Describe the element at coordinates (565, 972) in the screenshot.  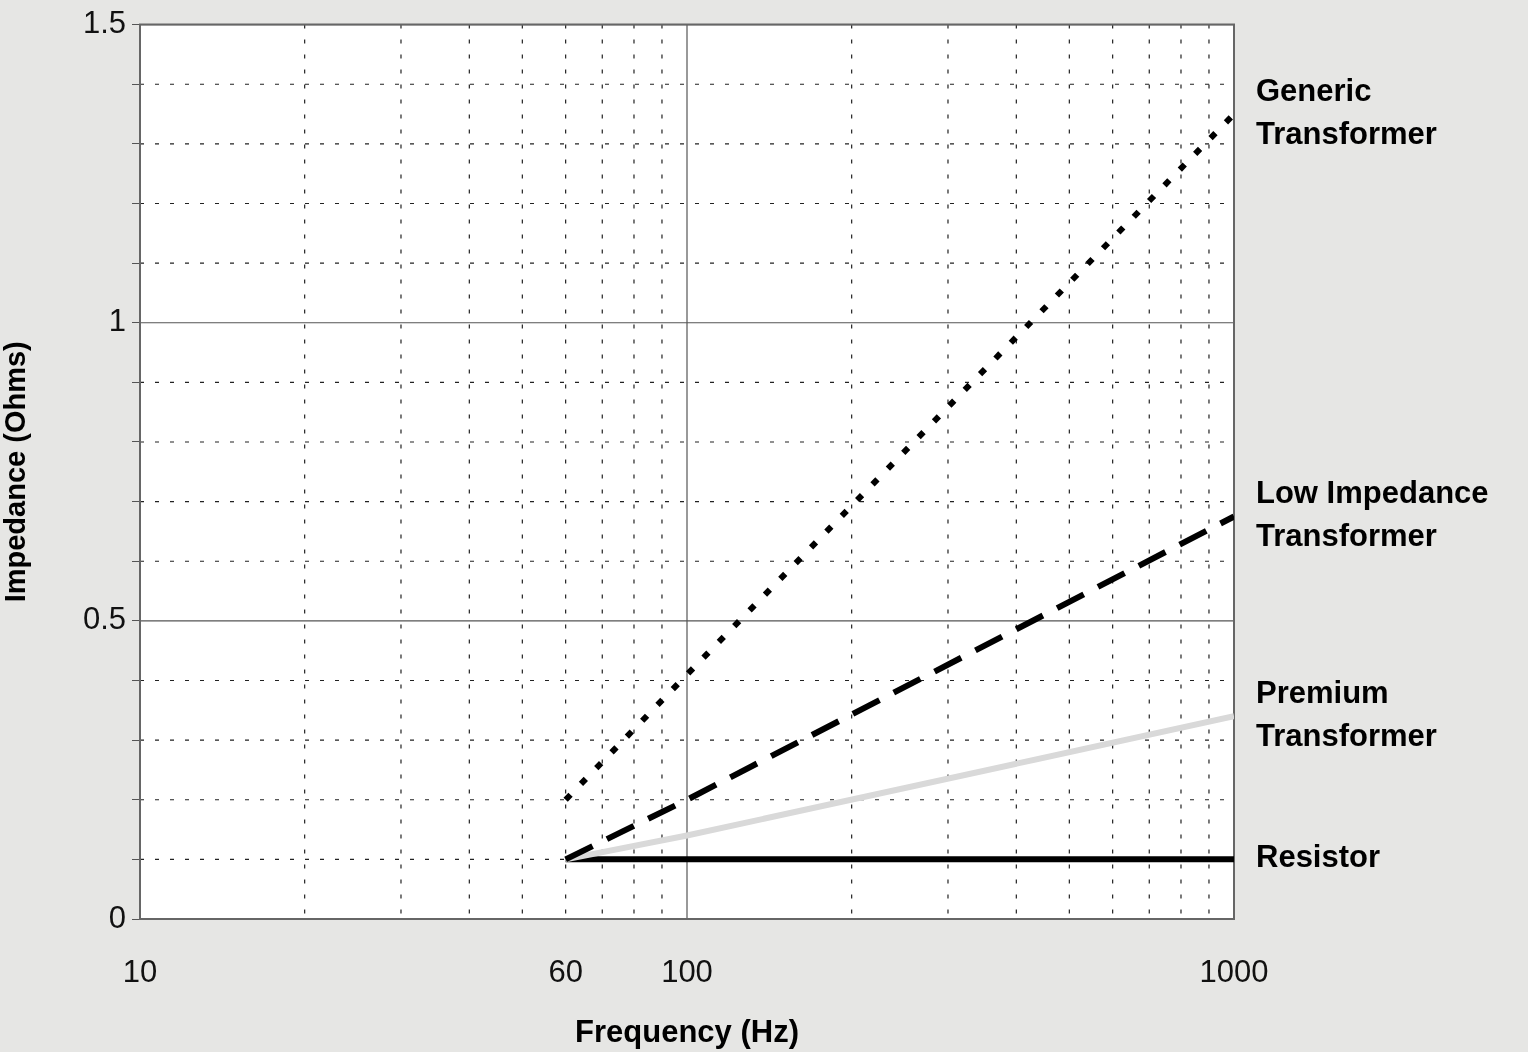
I see `x-tick-label: 60` at that location.